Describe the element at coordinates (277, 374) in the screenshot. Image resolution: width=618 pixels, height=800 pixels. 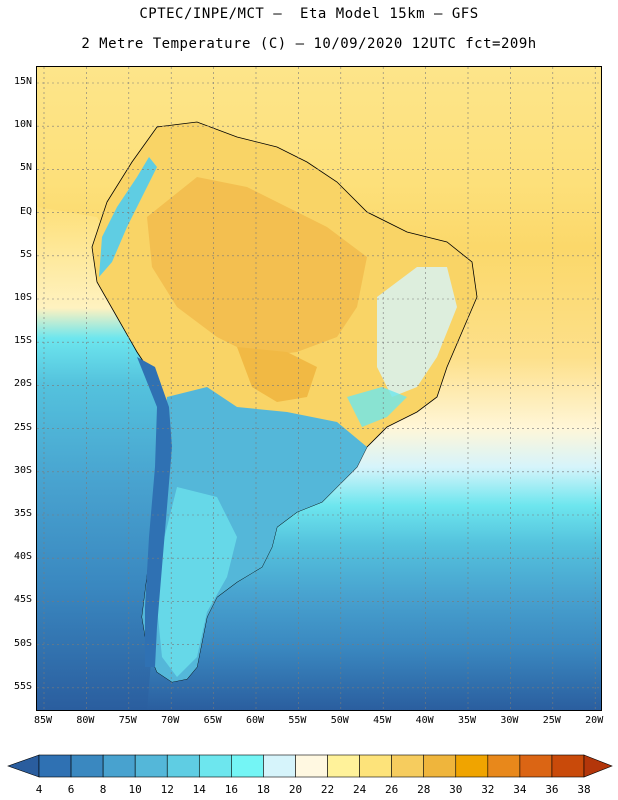
I see `warm-region-chaco` at that location.